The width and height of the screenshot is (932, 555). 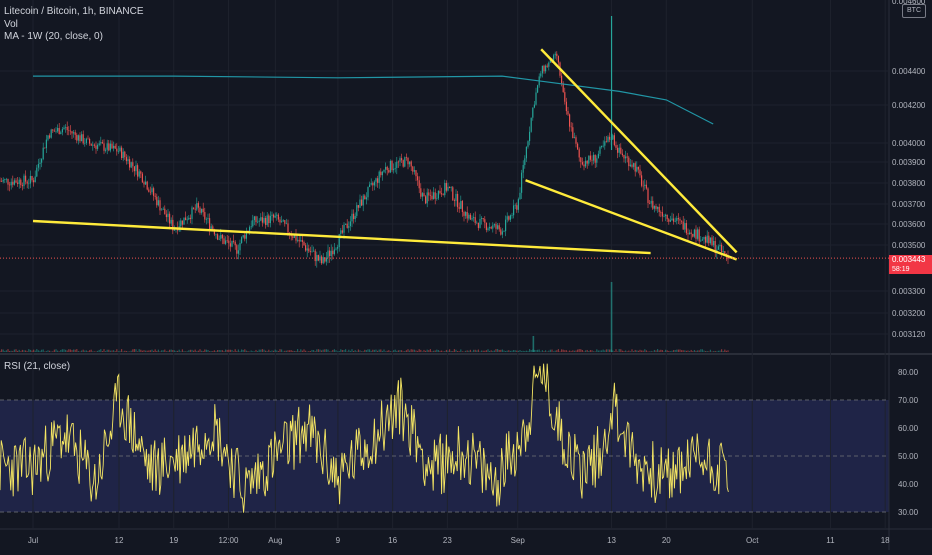 What do you see at coordinates (909, 162) in the screenshot?
I see `price-tick-label: 0.003900` at bounding box center [909, 162].